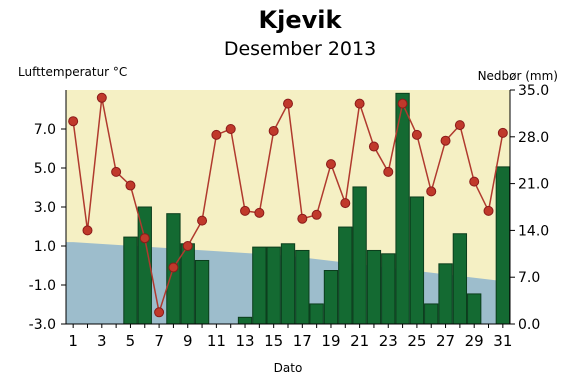  What do you see at coordinates (533, 185) in the screenshot?
I see `right-tick-label: 21.0` at bounding box center [533, 185].